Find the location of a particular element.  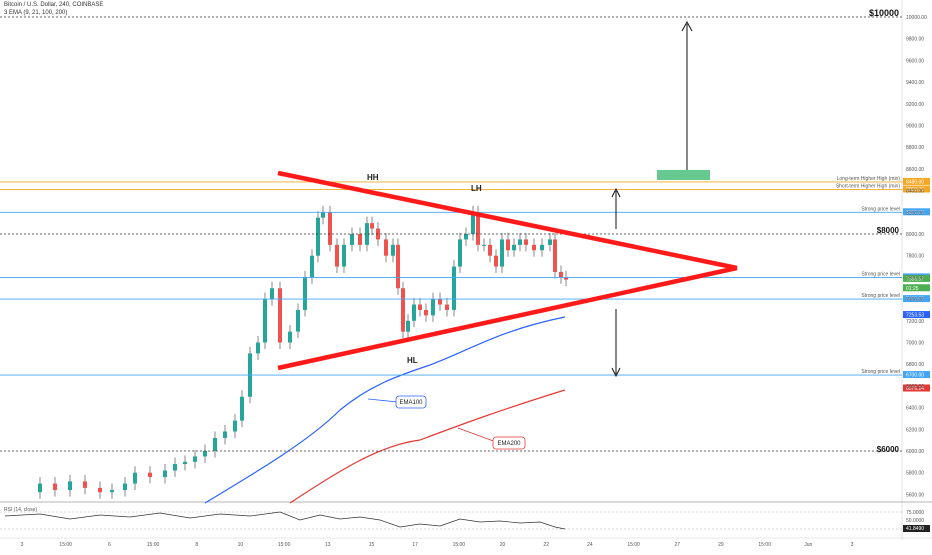

rsi-value-tag is located at coordinates (916, 528).